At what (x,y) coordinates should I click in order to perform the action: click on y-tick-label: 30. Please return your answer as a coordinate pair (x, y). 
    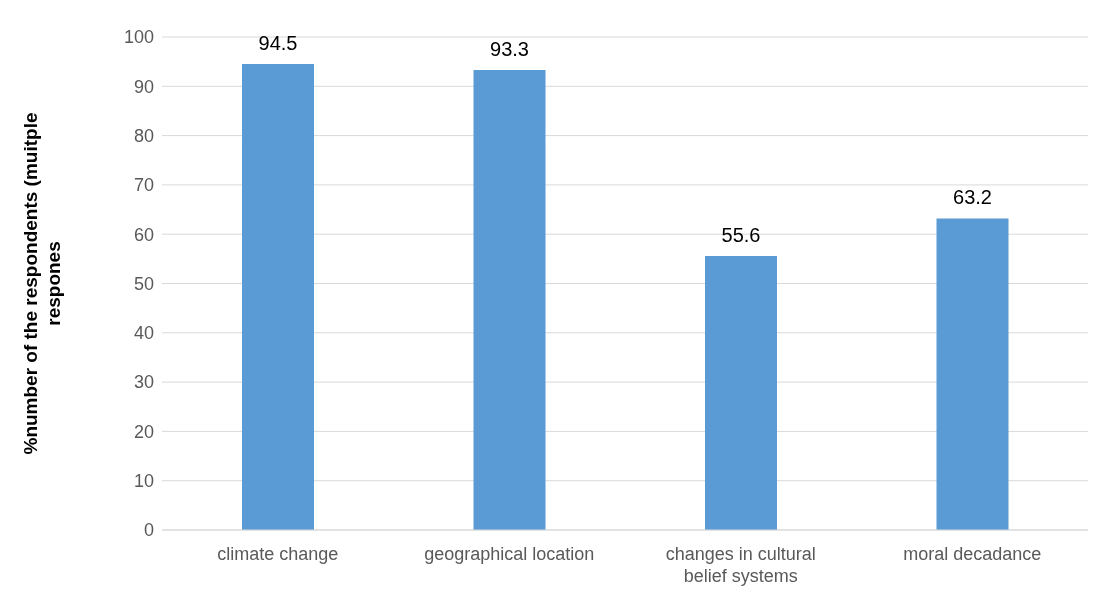
    Looking at the image, I should click on (143, 382).